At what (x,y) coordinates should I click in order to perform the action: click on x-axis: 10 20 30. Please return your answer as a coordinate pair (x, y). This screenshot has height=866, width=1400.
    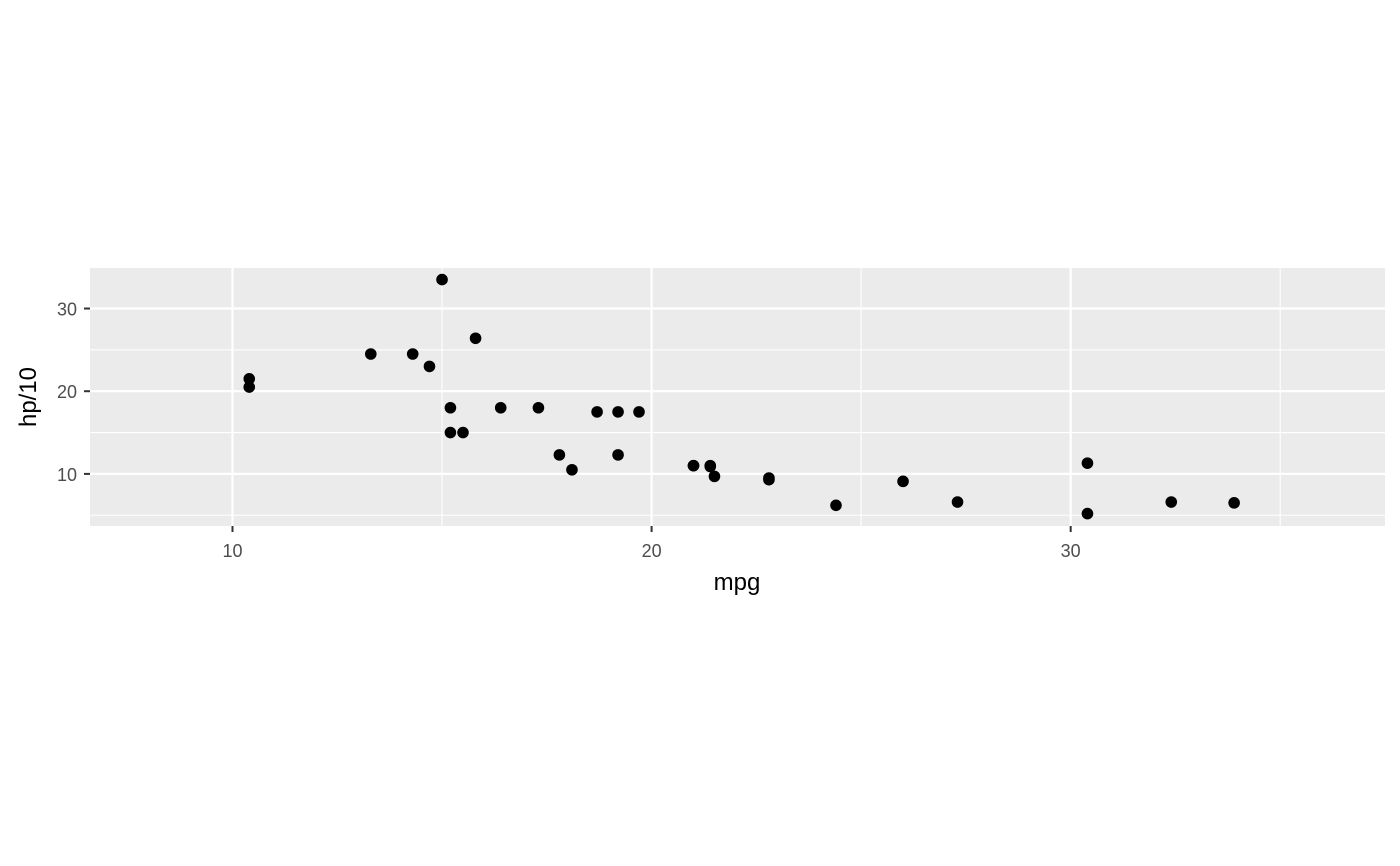
    Looking at the image, I should click on (651, 543).